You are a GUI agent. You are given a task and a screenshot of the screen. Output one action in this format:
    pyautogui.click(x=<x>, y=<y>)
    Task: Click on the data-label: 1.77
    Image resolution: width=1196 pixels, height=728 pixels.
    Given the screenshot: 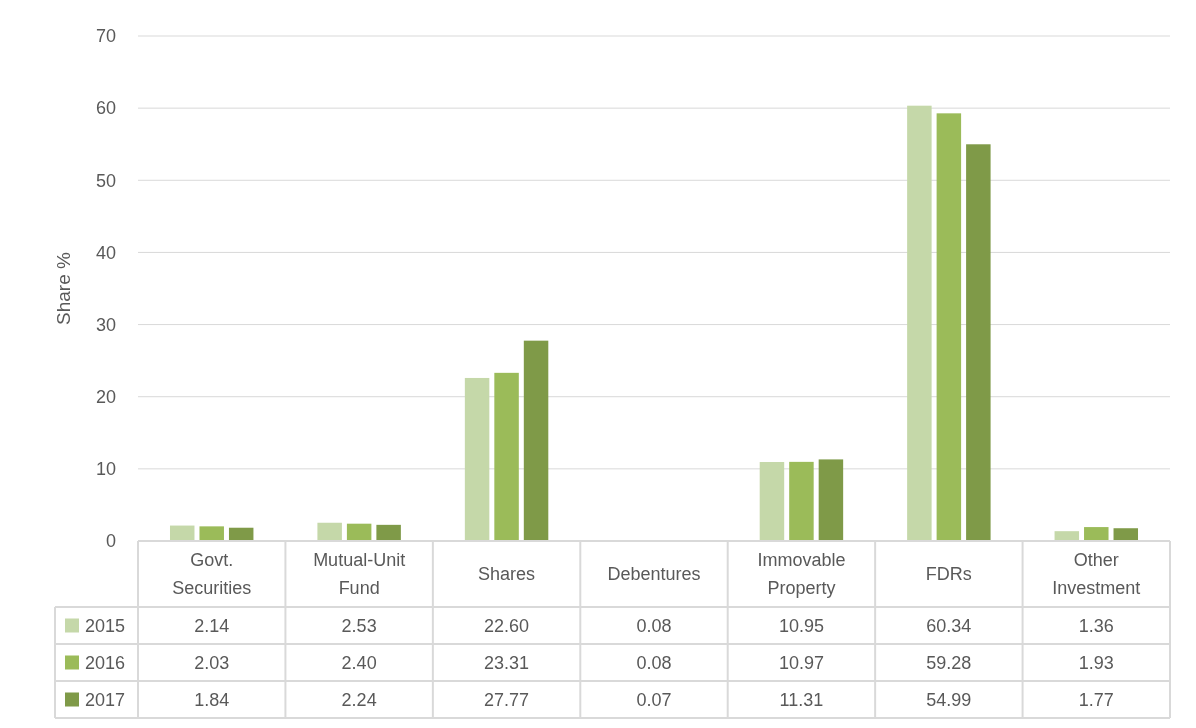 What is the action you would take?
    pyautogui.click(x=1096, y=699)
    